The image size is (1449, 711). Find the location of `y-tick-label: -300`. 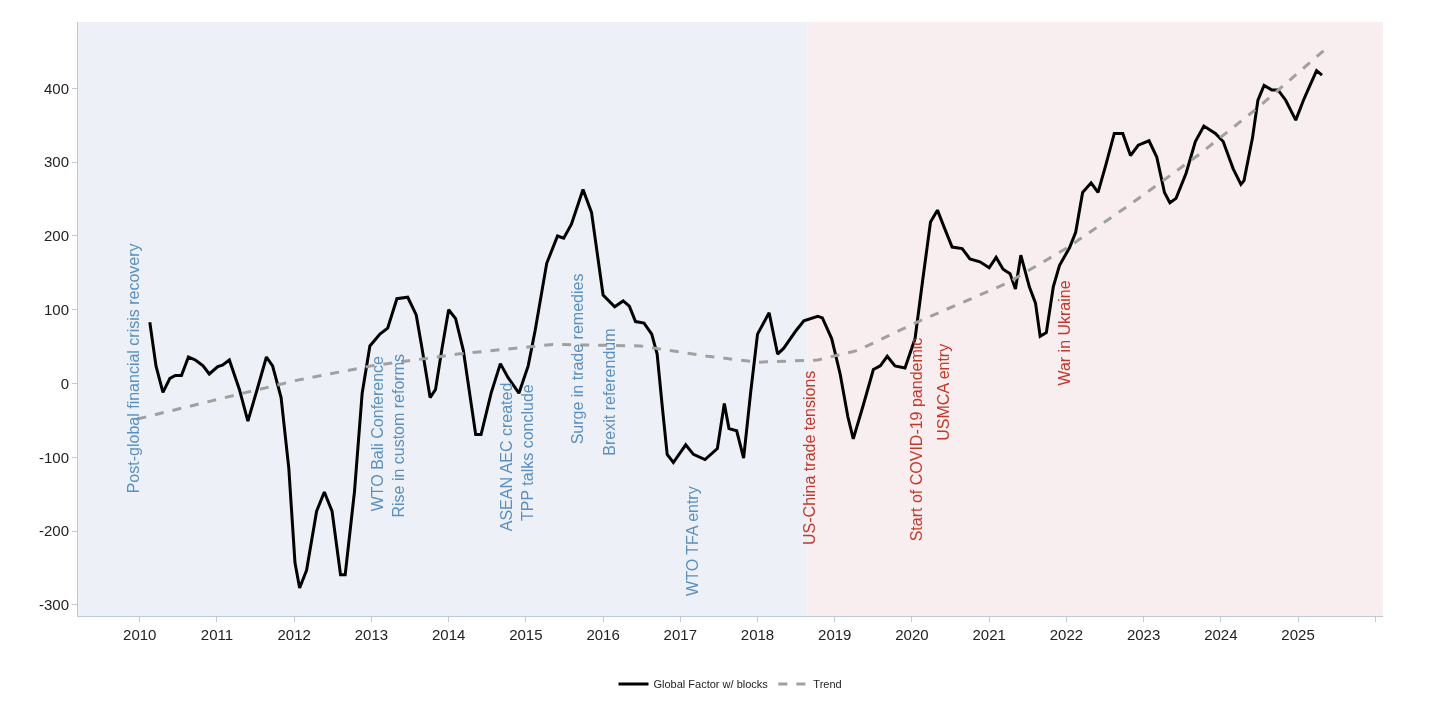

y-tick-label: -300 is located at coordinates (53, 605).